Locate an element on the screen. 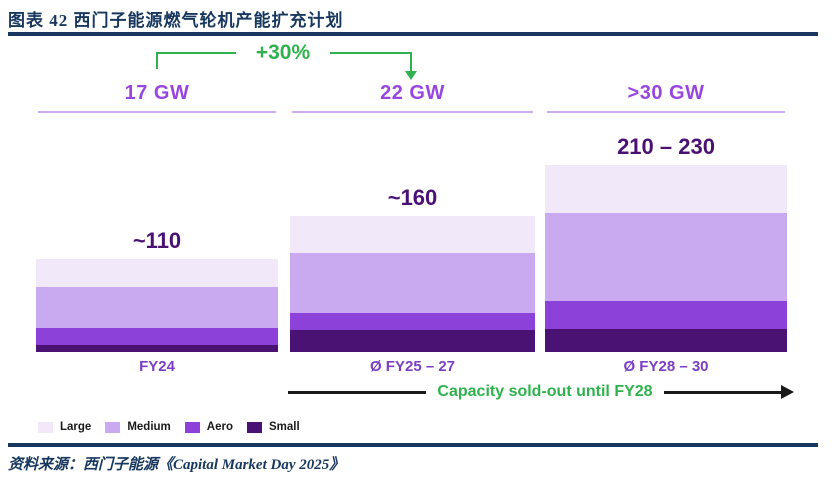 This screenshot has height=487, width=837. bar-total-label: ~110 is located at coordinates (157, 240).